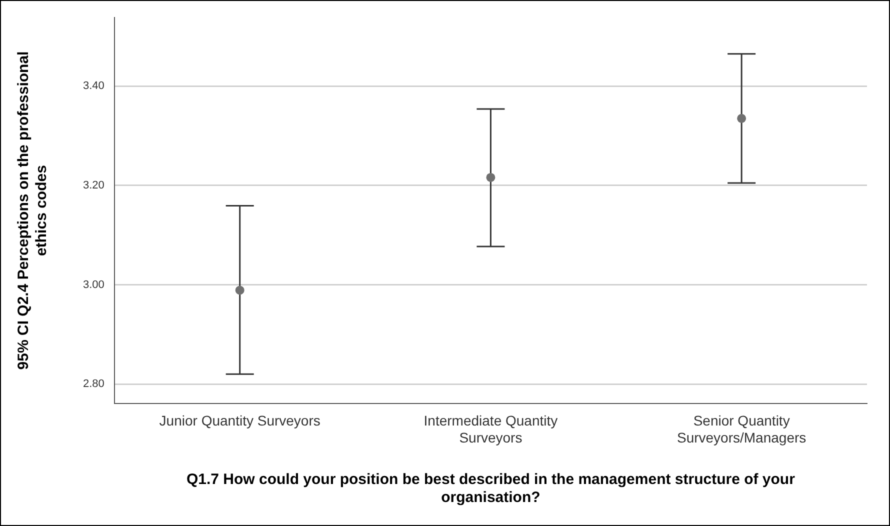 The image size is (890, 526). What do you see at coordinates (93, 86) in the screenshot?
I see `y-tick-label: 3.40` at bounding box center [93, 86].